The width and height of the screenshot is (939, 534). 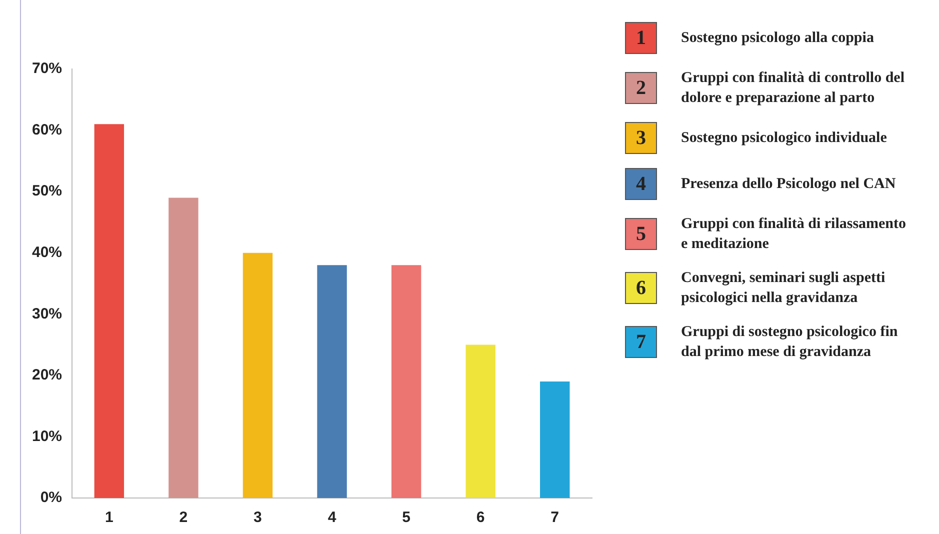 I want to click on category-label: 4, so click(x=641, y=183).